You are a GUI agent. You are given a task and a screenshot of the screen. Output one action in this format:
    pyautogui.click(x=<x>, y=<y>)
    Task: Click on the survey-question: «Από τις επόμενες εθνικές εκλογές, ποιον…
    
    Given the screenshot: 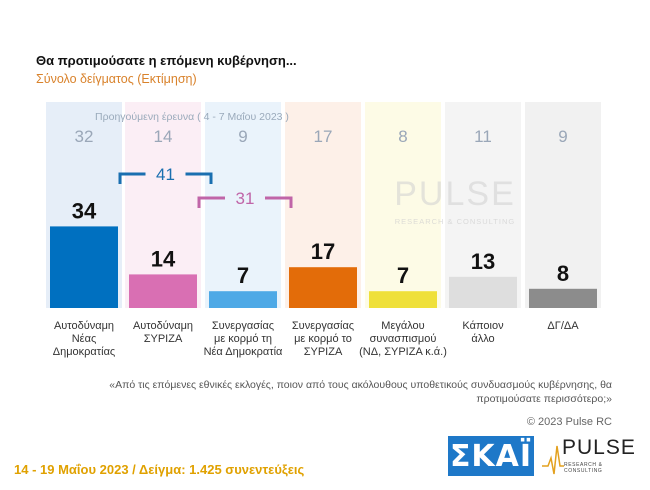 What is the action you would take?
    pyautogui.click(x=360, y=392)
    